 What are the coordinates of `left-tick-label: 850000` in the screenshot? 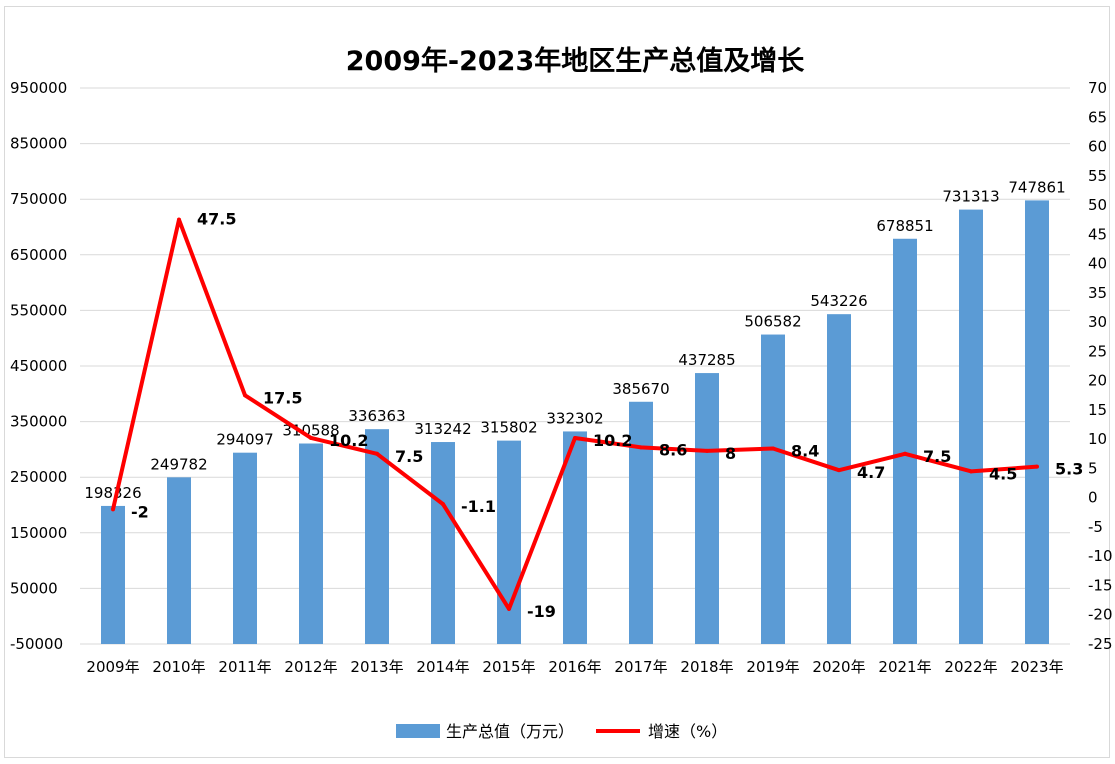 It's located at (38, 144).